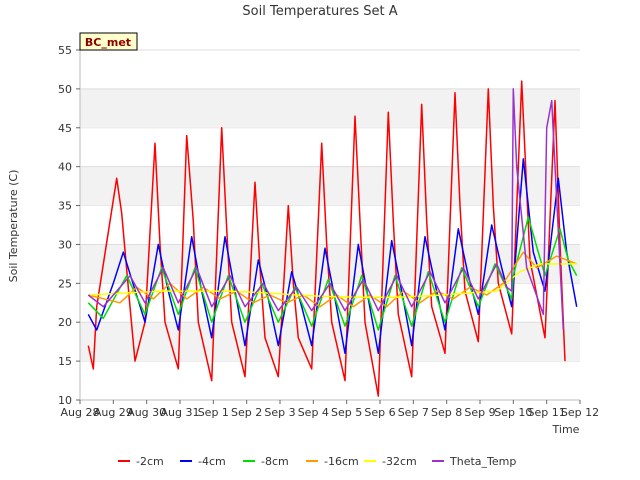  What do you see at coordinates (566, 429) in the screenshot?
I see `x-axis-label: Time` at bounding box center [566, 429].